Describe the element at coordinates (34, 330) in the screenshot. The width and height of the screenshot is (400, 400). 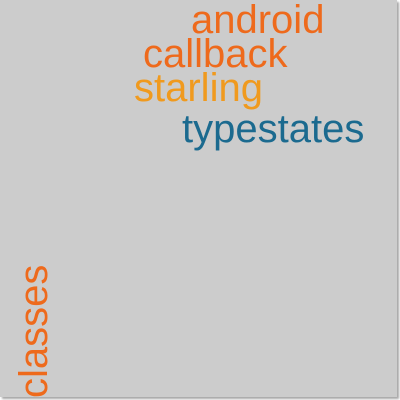
I see `word-classes: classes` at that location.